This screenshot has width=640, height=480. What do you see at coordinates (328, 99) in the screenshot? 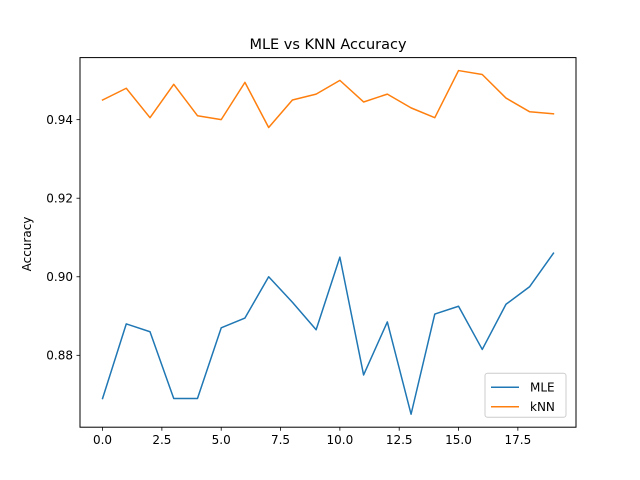
I see `series-line-knn` at bounding box center [328, 99].